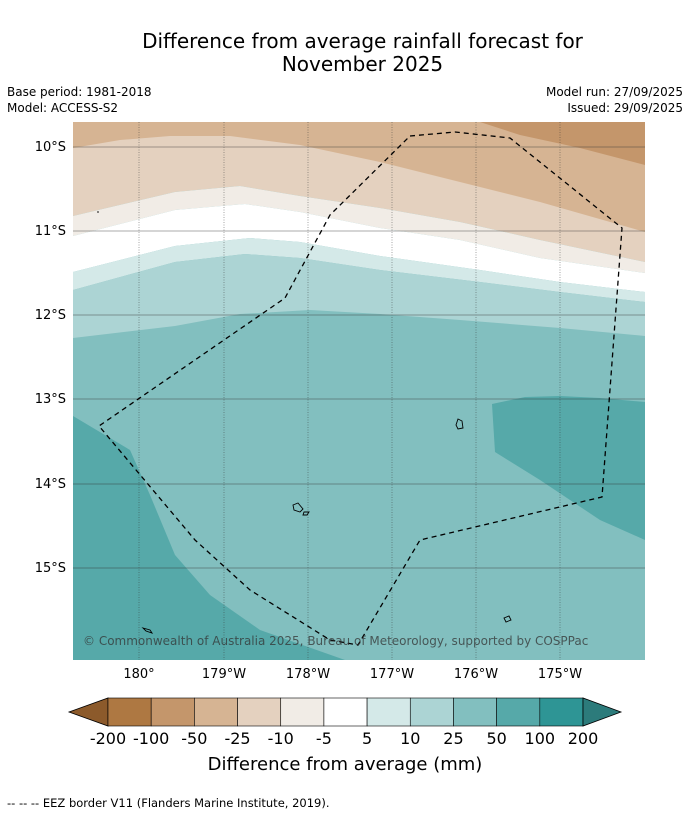 This screenshot has height=816, width=690. I want to click on colorbar, so click(345, 712).